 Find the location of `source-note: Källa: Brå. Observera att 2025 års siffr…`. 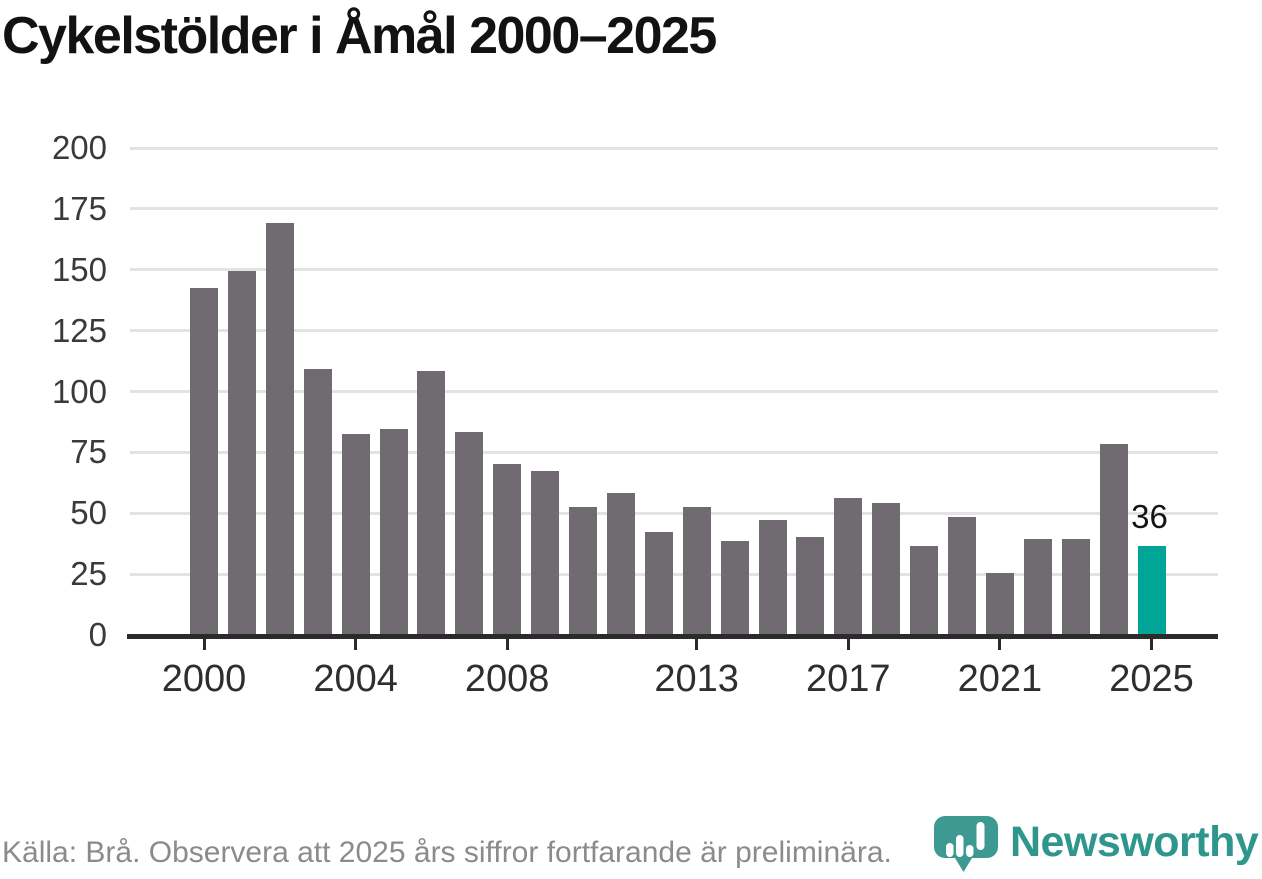

source-note: Källa: Brå. Observera att 2025 års siffr… is located at coordinates (447, 852).